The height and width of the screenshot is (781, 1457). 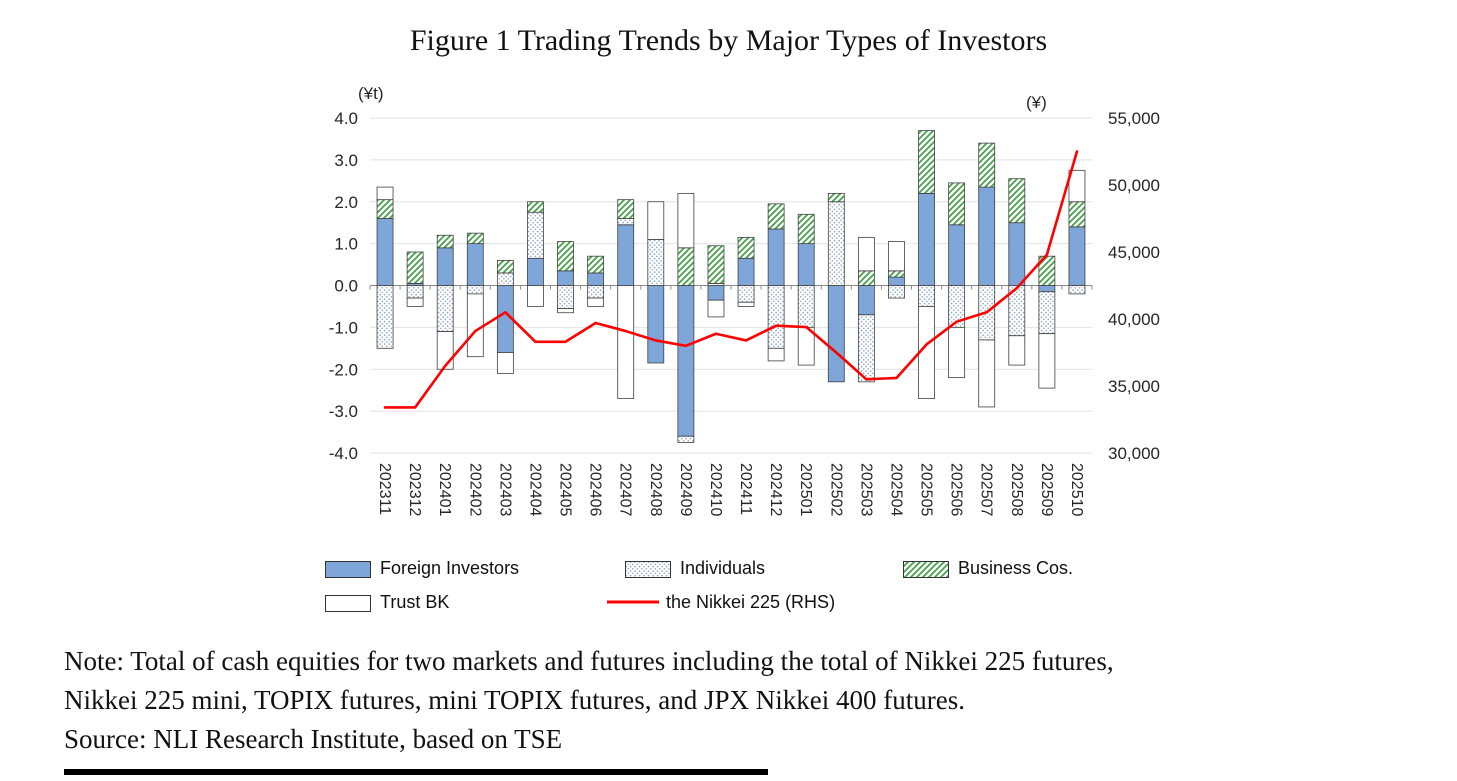 I want to click on svg-text: 202312, so click(x=414, y=489).